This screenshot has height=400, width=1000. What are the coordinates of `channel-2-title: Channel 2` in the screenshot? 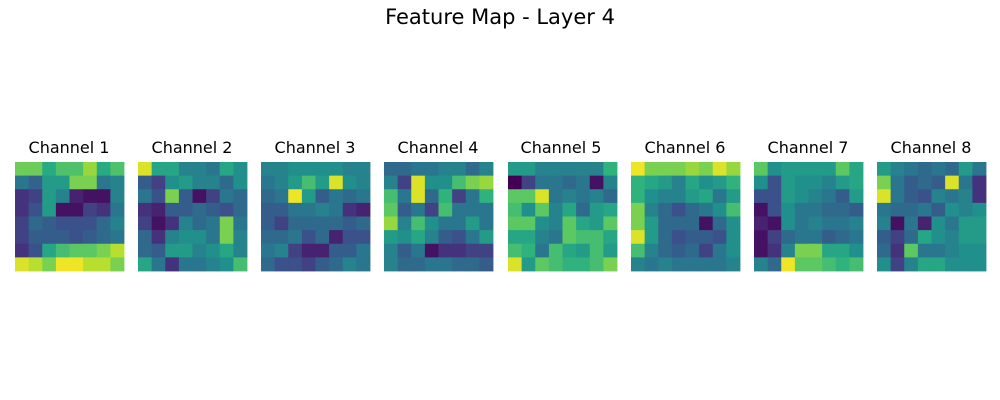 It's located at (192, 147).